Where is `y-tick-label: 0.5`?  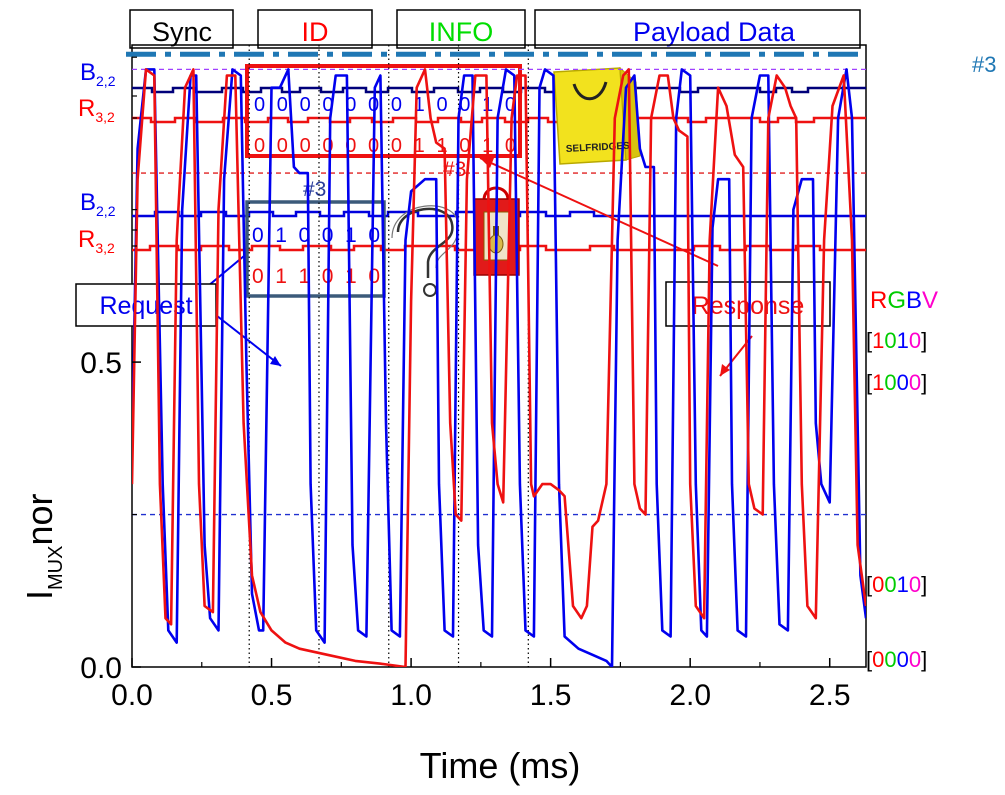 y-tick-label: 0.5 is located at coordinates (101, 363).